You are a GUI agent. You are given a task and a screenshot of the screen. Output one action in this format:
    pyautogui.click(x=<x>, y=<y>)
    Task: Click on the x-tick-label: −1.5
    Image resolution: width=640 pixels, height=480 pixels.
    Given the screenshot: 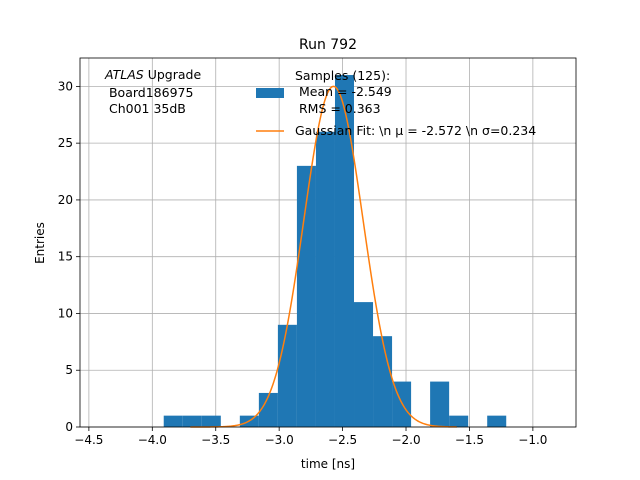 What is the action you would take?
    pyautogui.click(x=469, y=440)
    